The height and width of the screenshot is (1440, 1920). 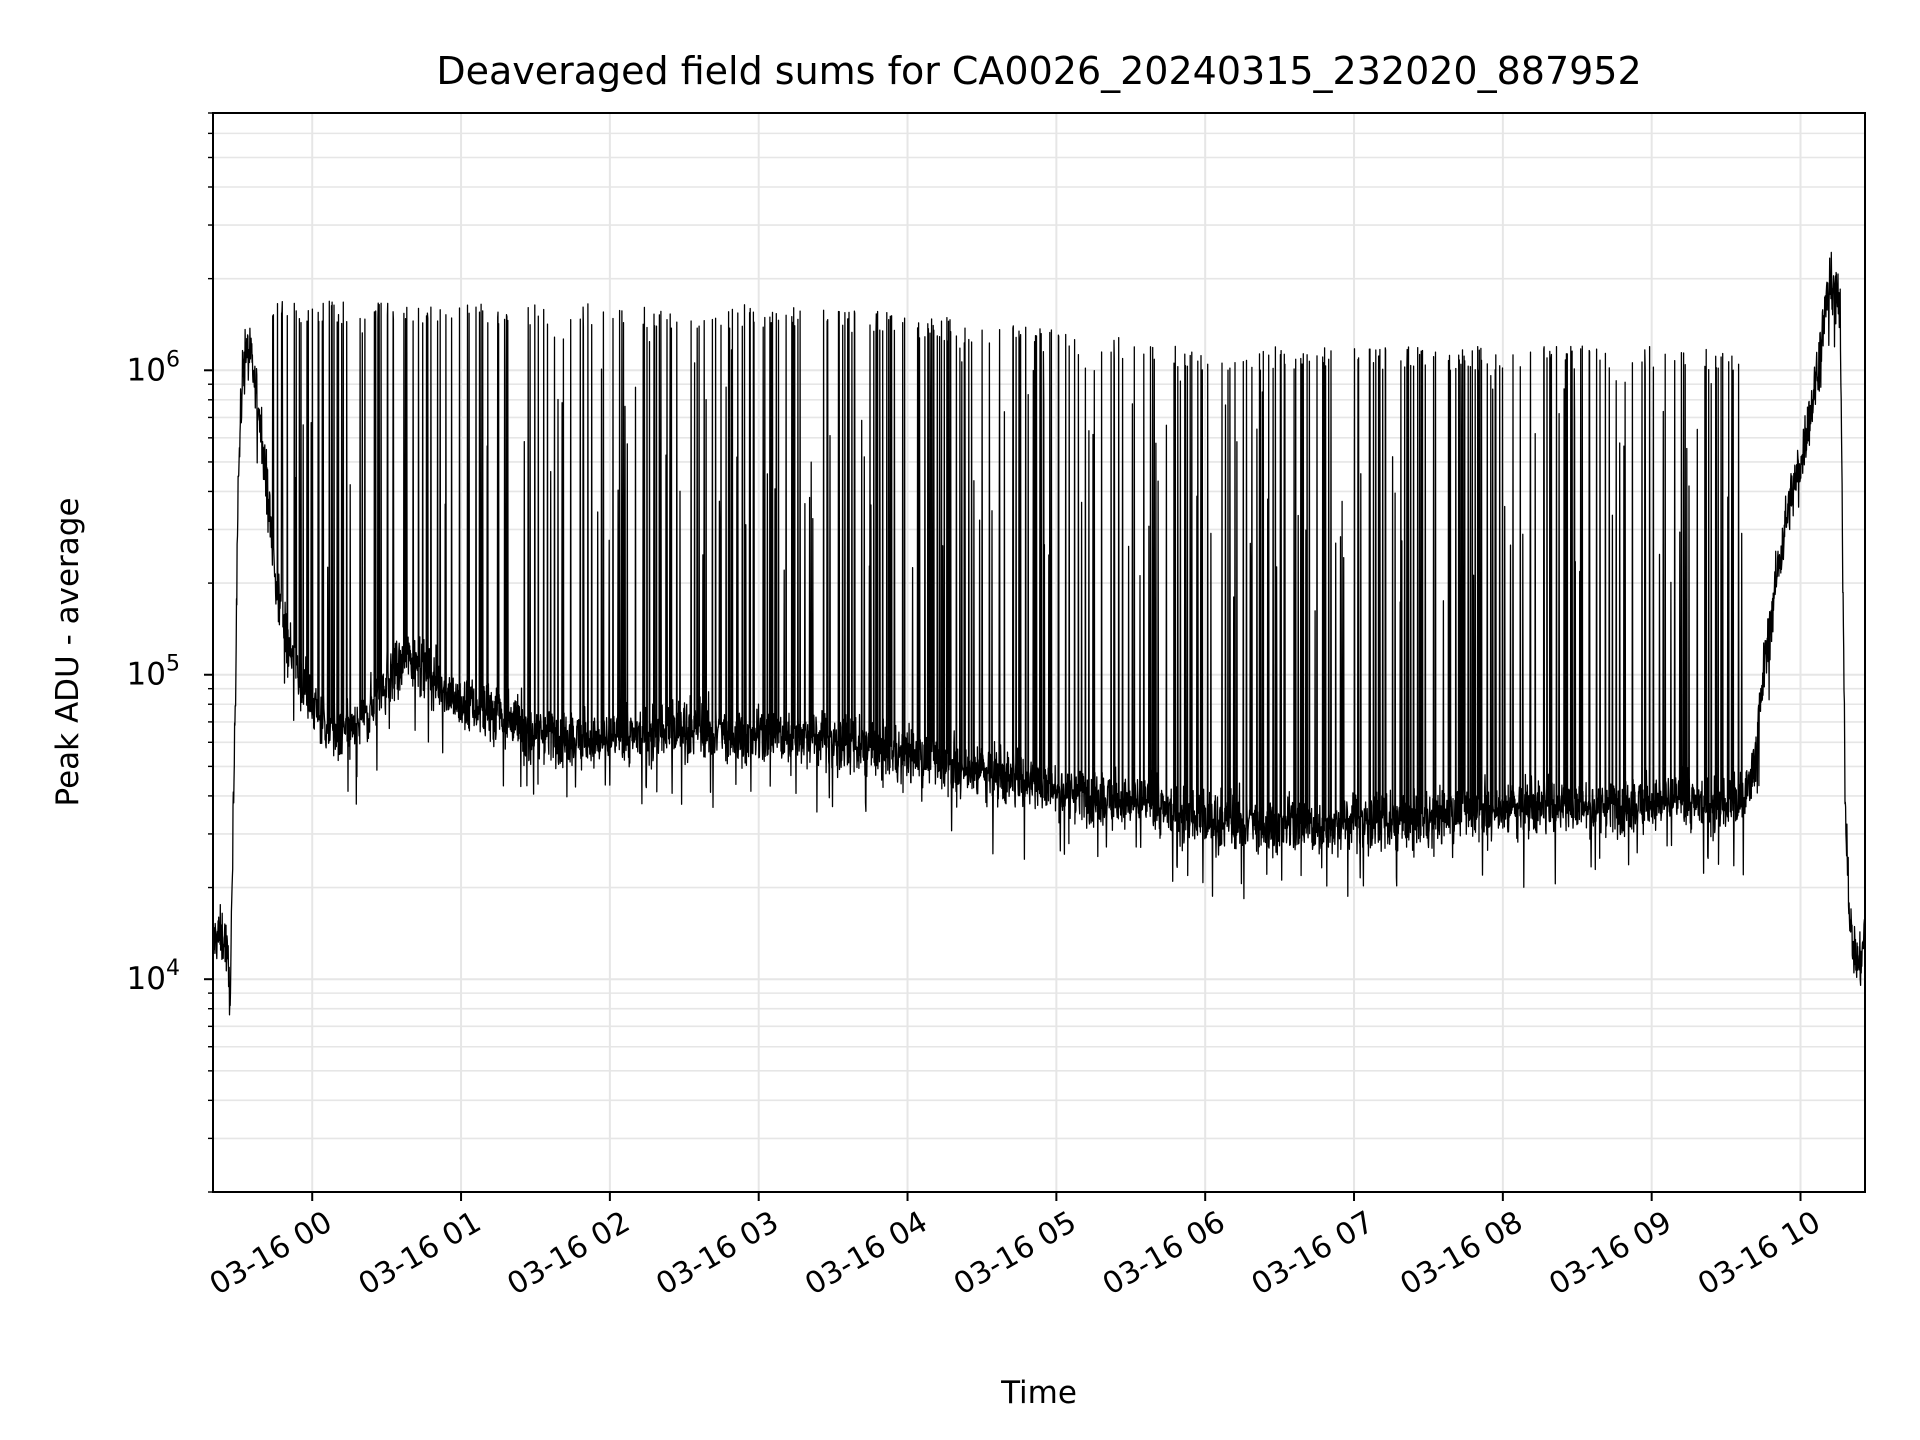 What do you see at coordinates (153, 976) in the screenshot?
I see `y-tick-label: 10⁴` at bounding box center [153, 976].